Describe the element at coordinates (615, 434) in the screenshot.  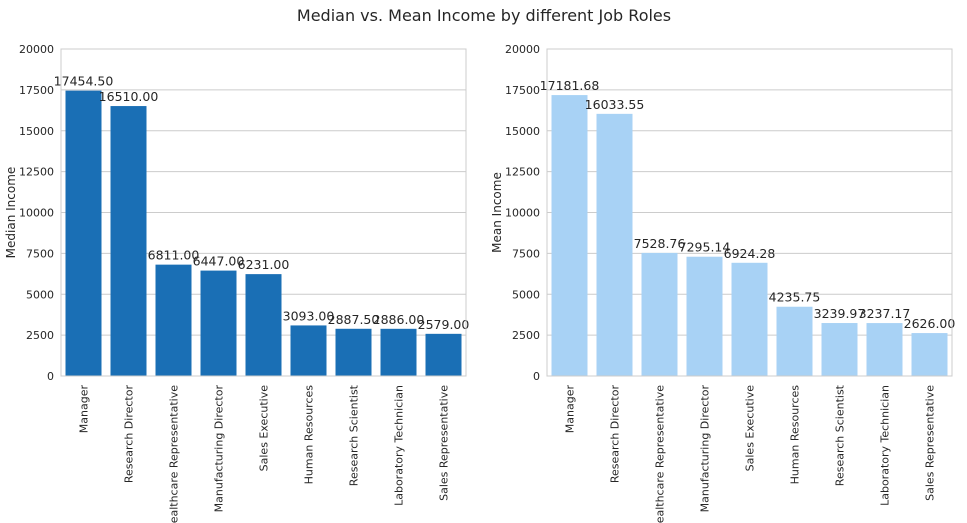
I see `mean-xtick-label: Research Director` at that location.